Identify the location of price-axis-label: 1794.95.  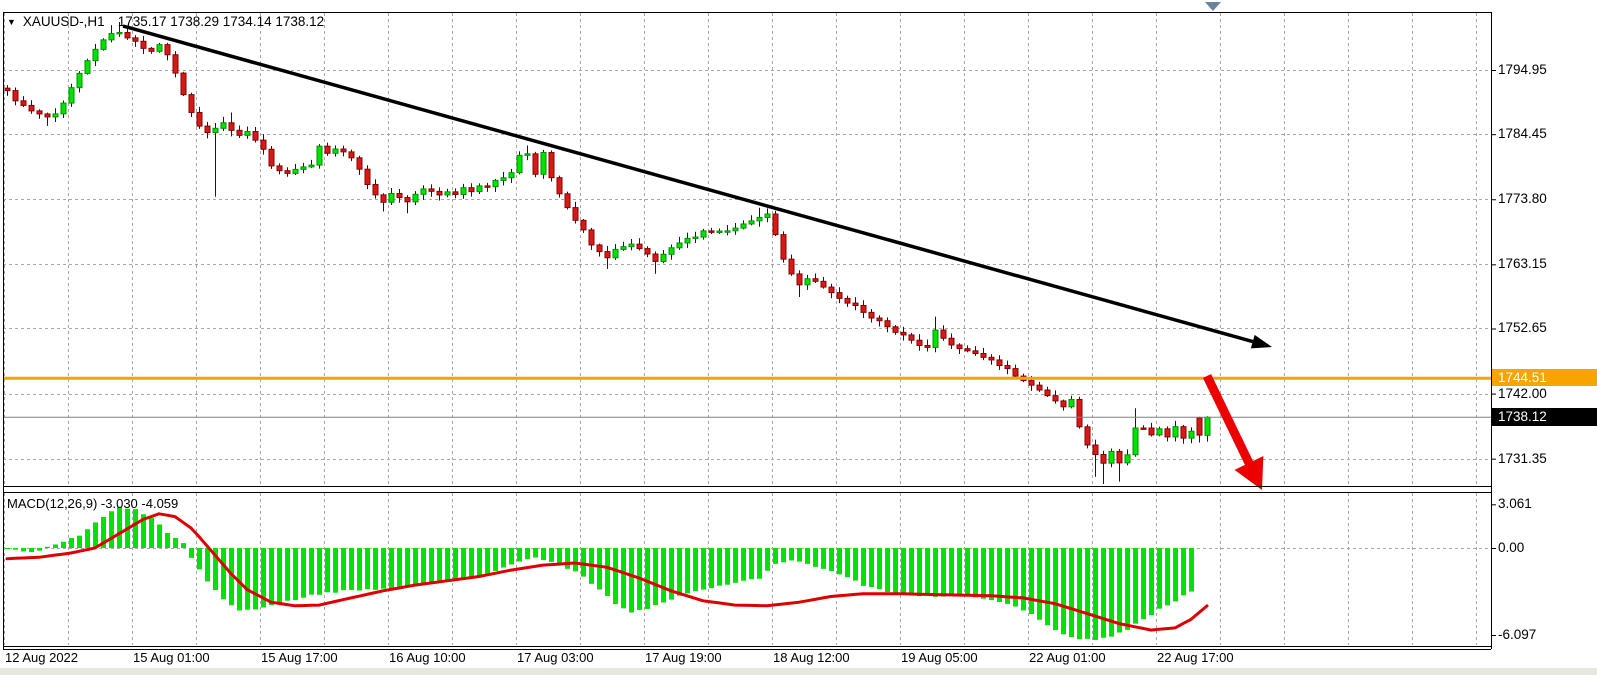
(1522, 69).